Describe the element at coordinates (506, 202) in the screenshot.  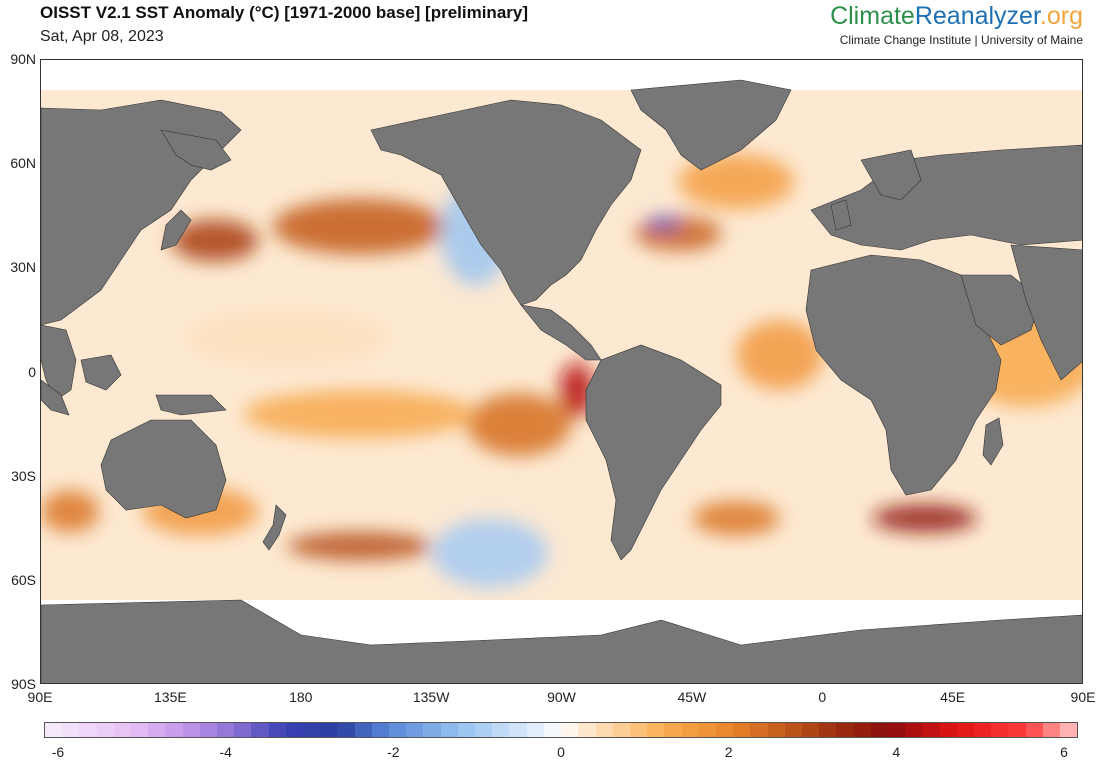
I see `land-north-america` at that location.